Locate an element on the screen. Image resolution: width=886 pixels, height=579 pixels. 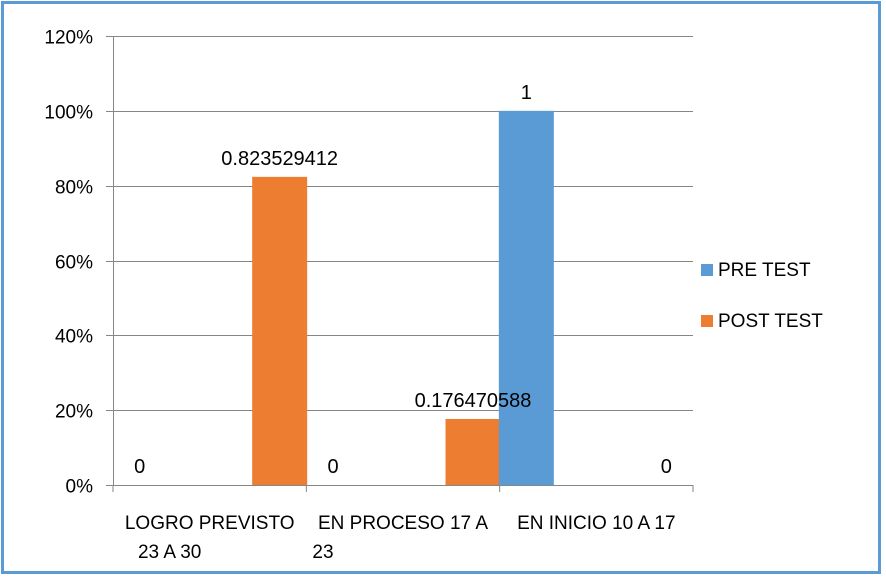
category-label: LOGRO PREVISTO is located at coordinates (210, 523).